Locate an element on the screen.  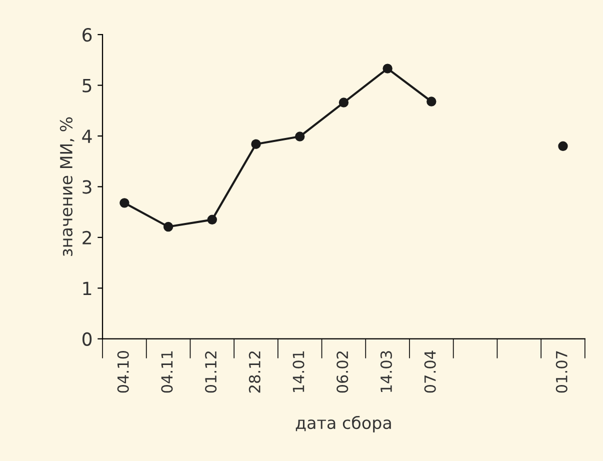
x-tick-label: 14.03 is located at coordinates (386, 371).